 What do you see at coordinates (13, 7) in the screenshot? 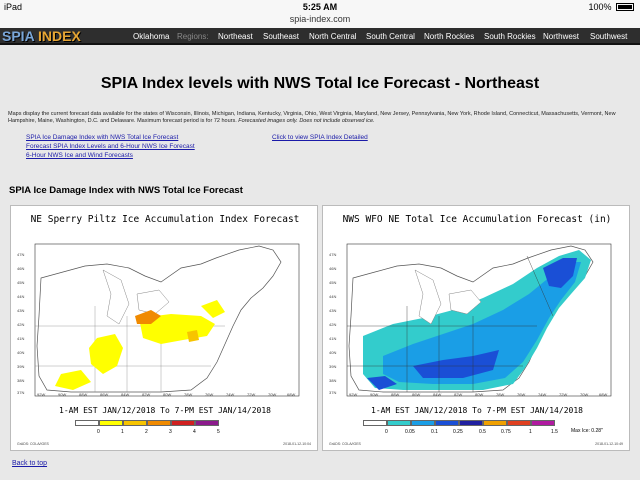
I see `device-name: iPad` at bounding box center [13, 7].